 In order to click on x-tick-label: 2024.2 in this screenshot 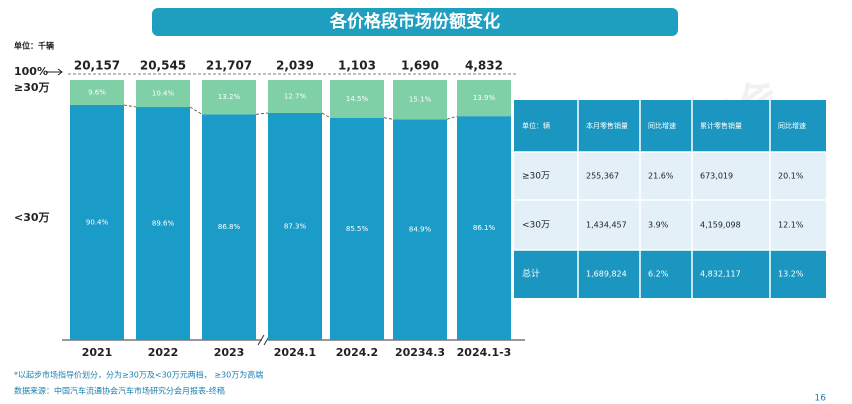, I will do `click(357, 352)`.